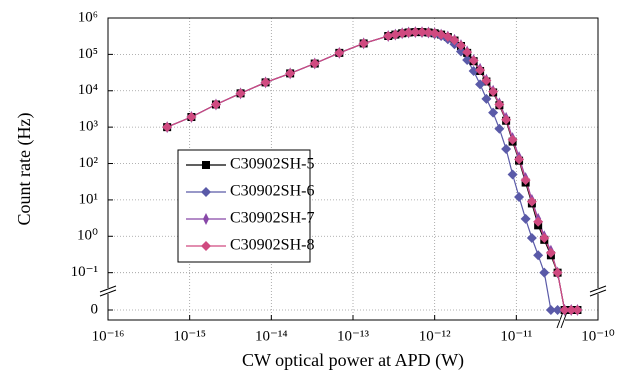 Image resolution: width=644 pixels, height=379 pixels. What do you see at coordinates (353, 360) in the screenshot?
I see `x-axis-label: CW optical power at APD (W)` at bounding box center [353, 360].